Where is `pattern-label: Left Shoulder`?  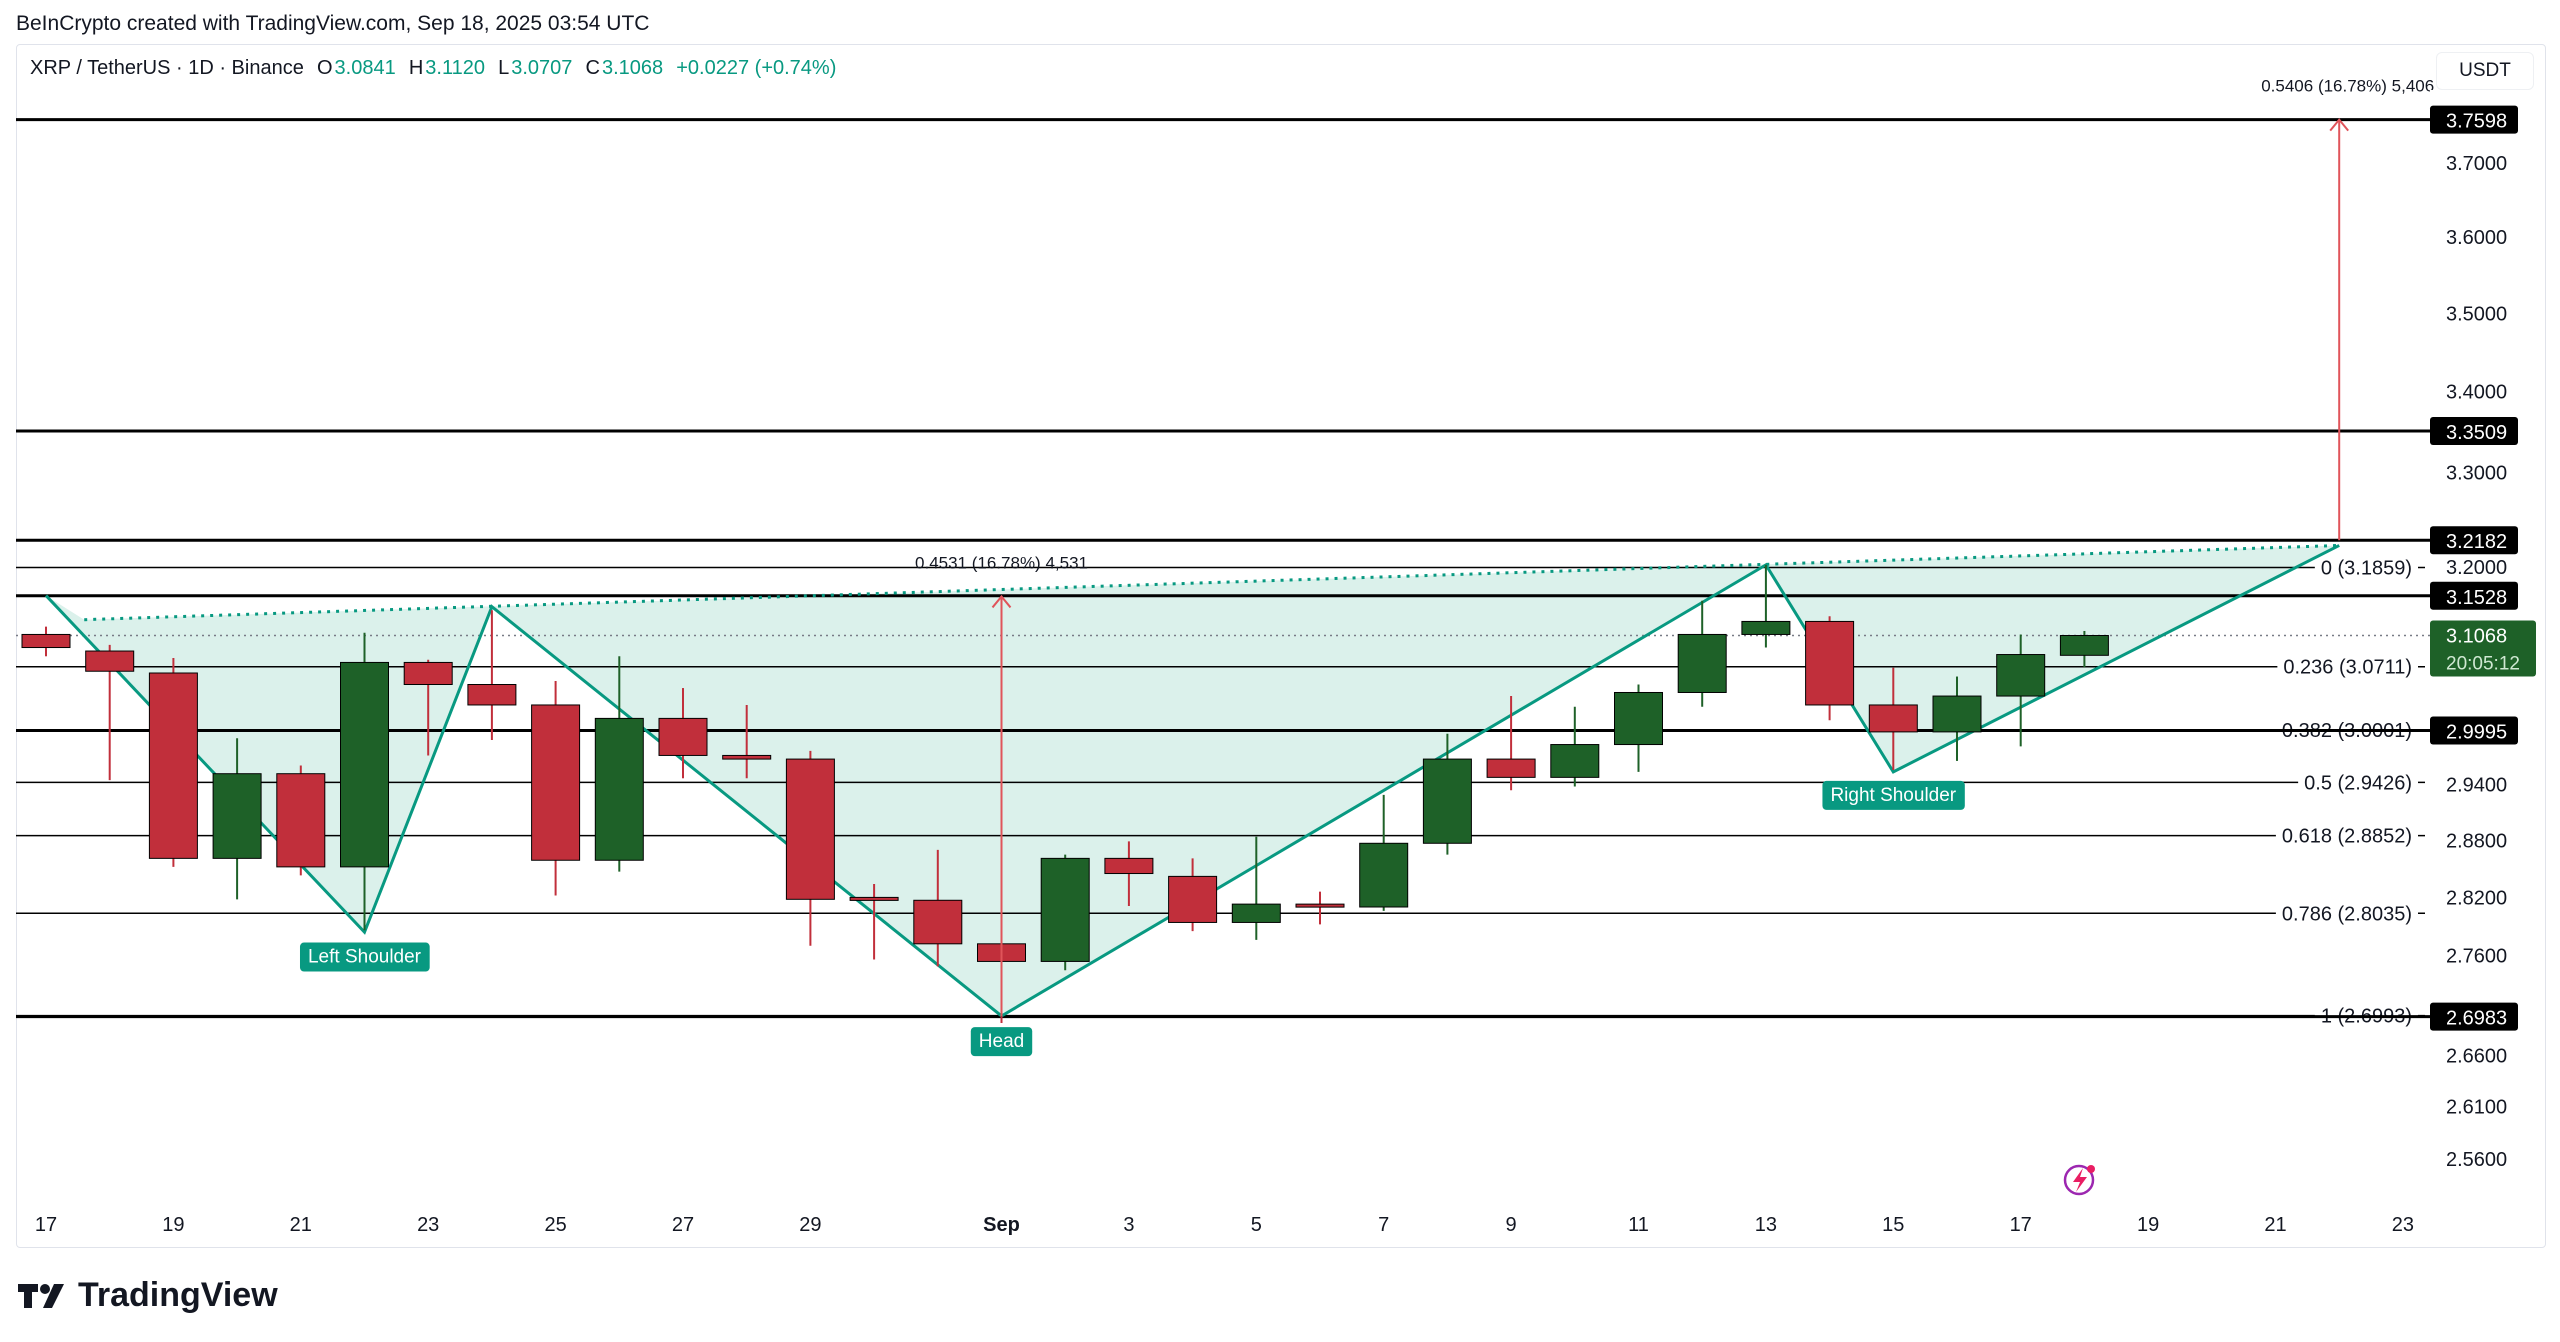 pattern-label: Left Shoulder is located at coordinates (365, 957).